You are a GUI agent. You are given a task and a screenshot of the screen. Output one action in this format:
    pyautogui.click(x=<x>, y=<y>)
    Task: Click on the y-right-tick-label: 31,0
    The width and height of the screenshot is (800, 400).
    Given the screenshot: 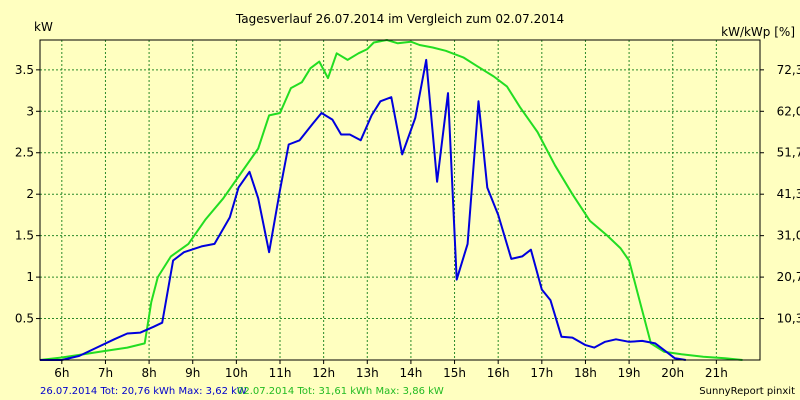 What is the action you would take?
    pyautogui.click(x=788, y=236)
    